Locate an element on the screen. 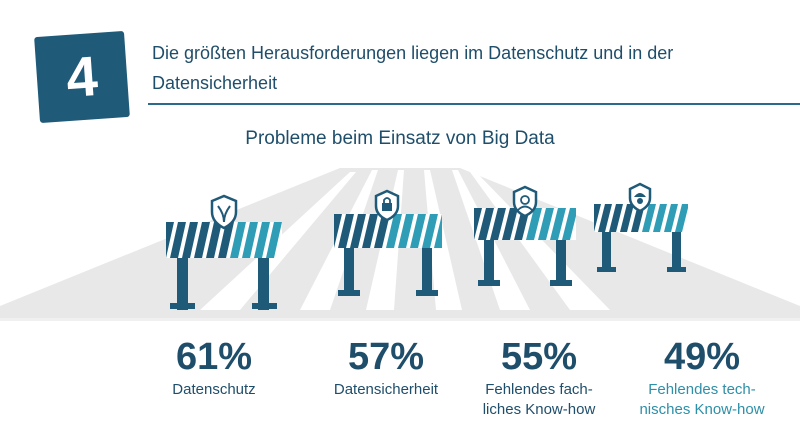 This screenshot has height=427, width=800. headline-line-2: Datensicherheit is located at coordinates (215, 83).